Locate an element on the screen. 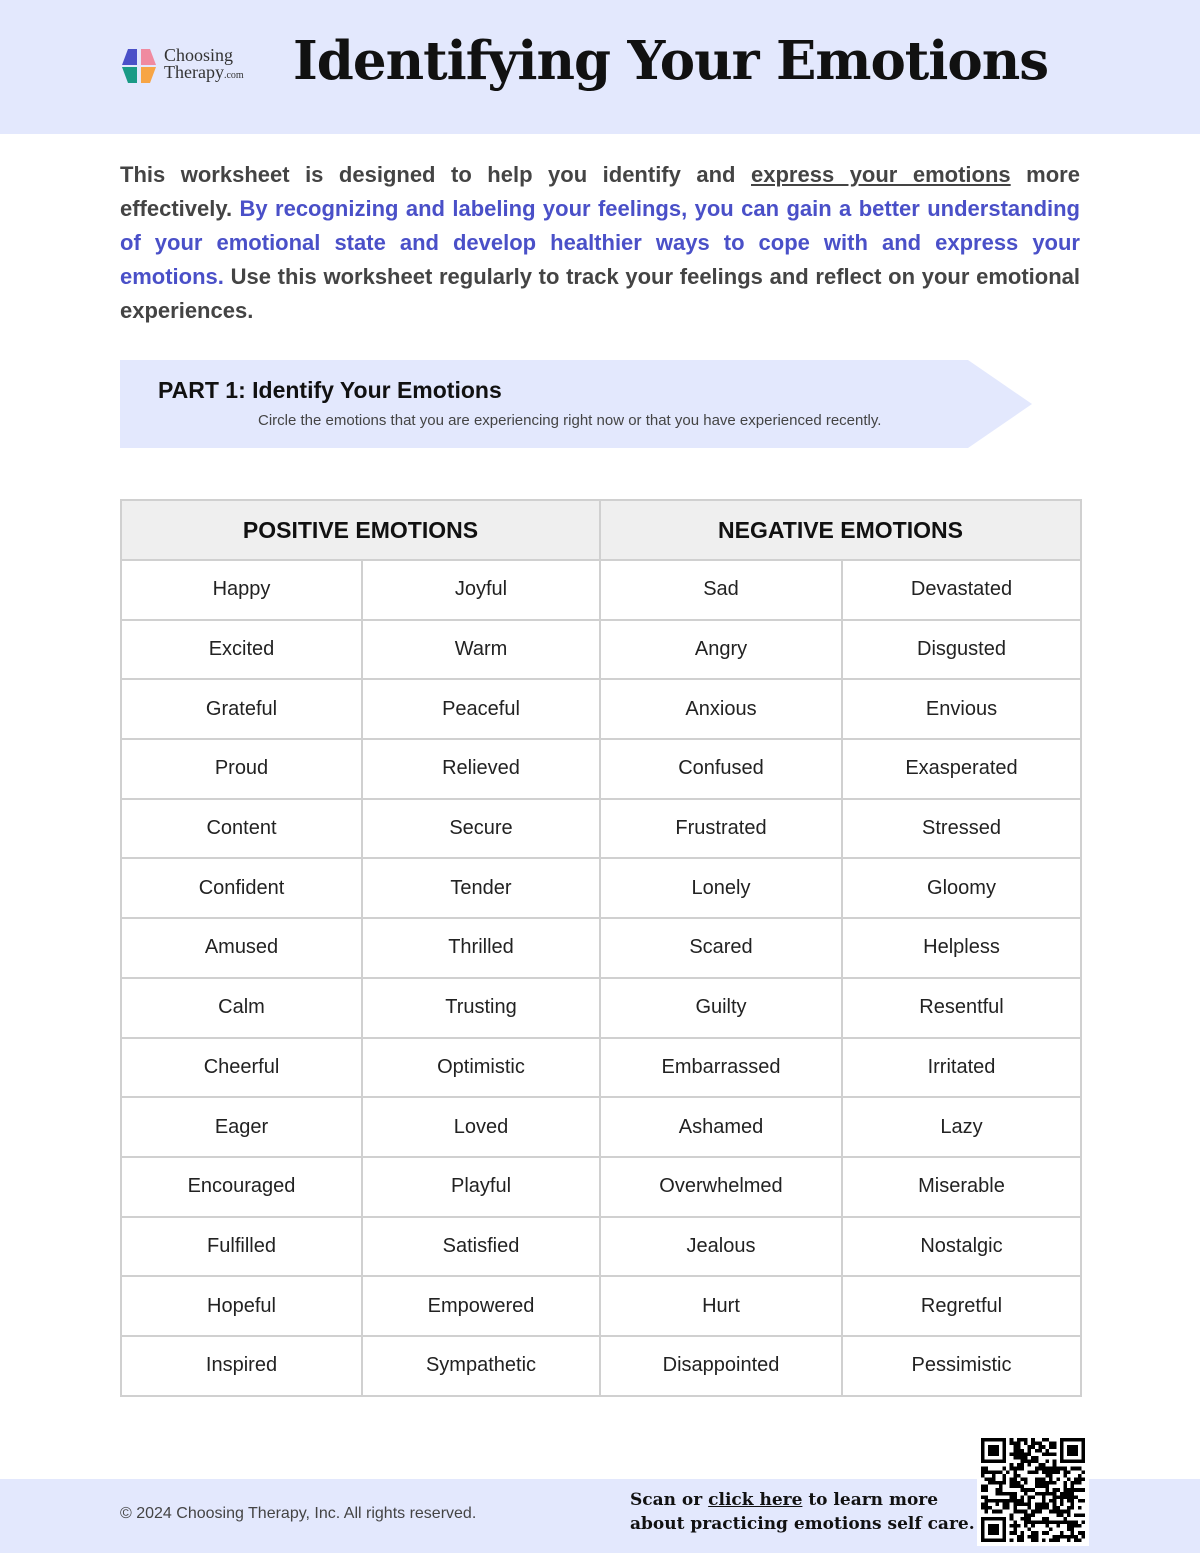 The width and height of the screenshot is (1200, 1553). emotion-cell: Hopeful is located at coordinates (241, 1306).